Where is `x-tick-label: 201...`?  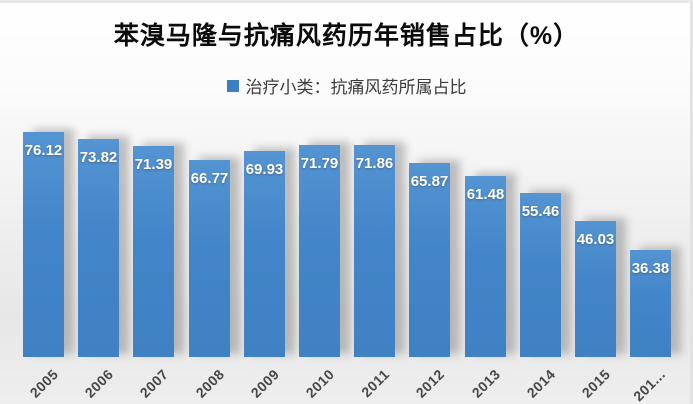 x-tick-label: 201... is located at coordinates (648, 385).